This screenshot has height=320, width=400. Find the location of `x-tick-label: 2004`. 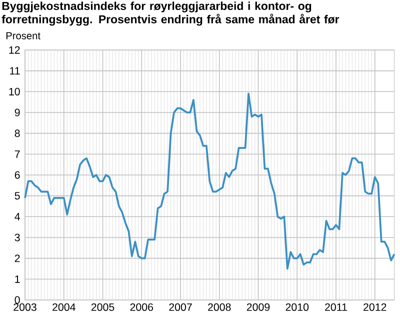

x-tick-label: 2004 is located at coordinates (64, 307).